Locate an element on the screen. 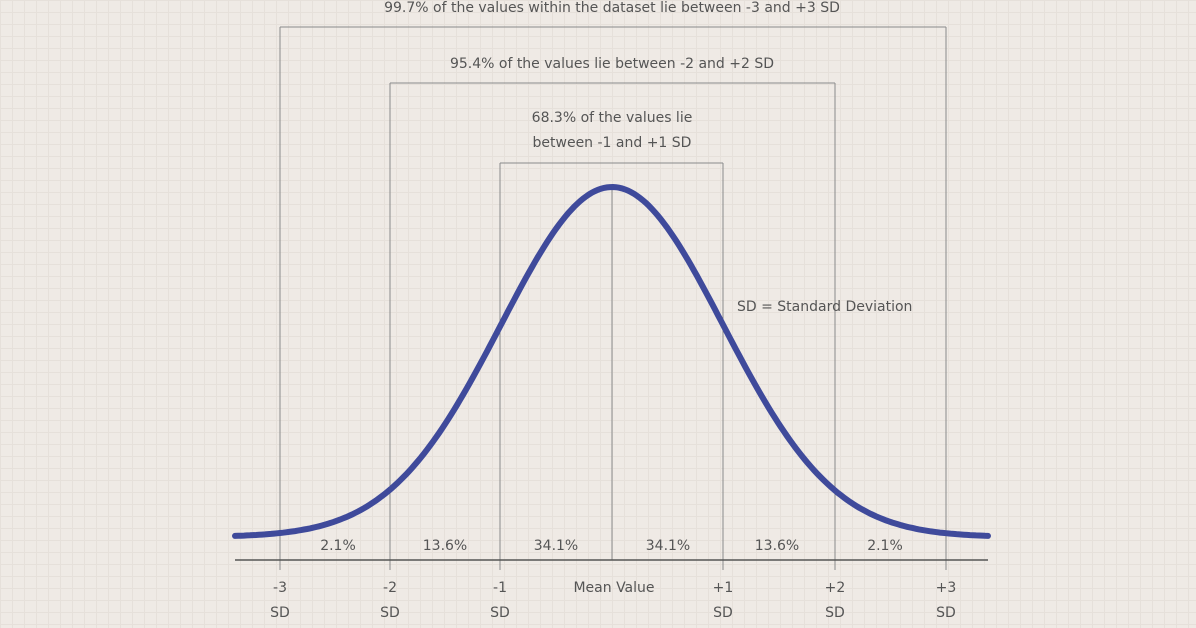  tick-value: -3 is located at coordinates (280, 588).